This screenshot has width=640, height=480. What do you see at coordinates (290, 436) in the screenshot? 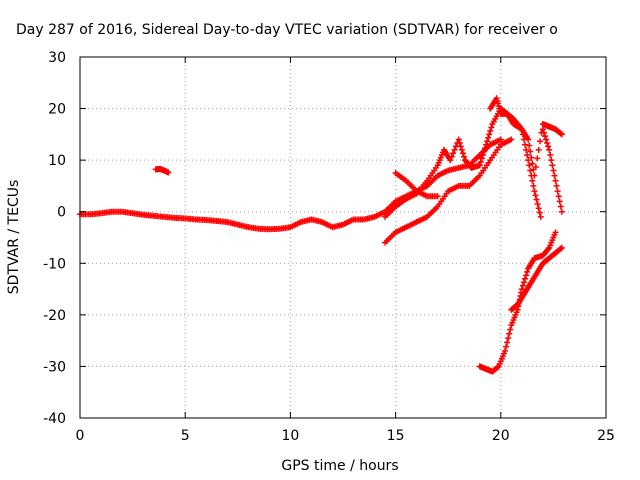
I see `x-tick-label: 10` at bounding box center [290, 436].